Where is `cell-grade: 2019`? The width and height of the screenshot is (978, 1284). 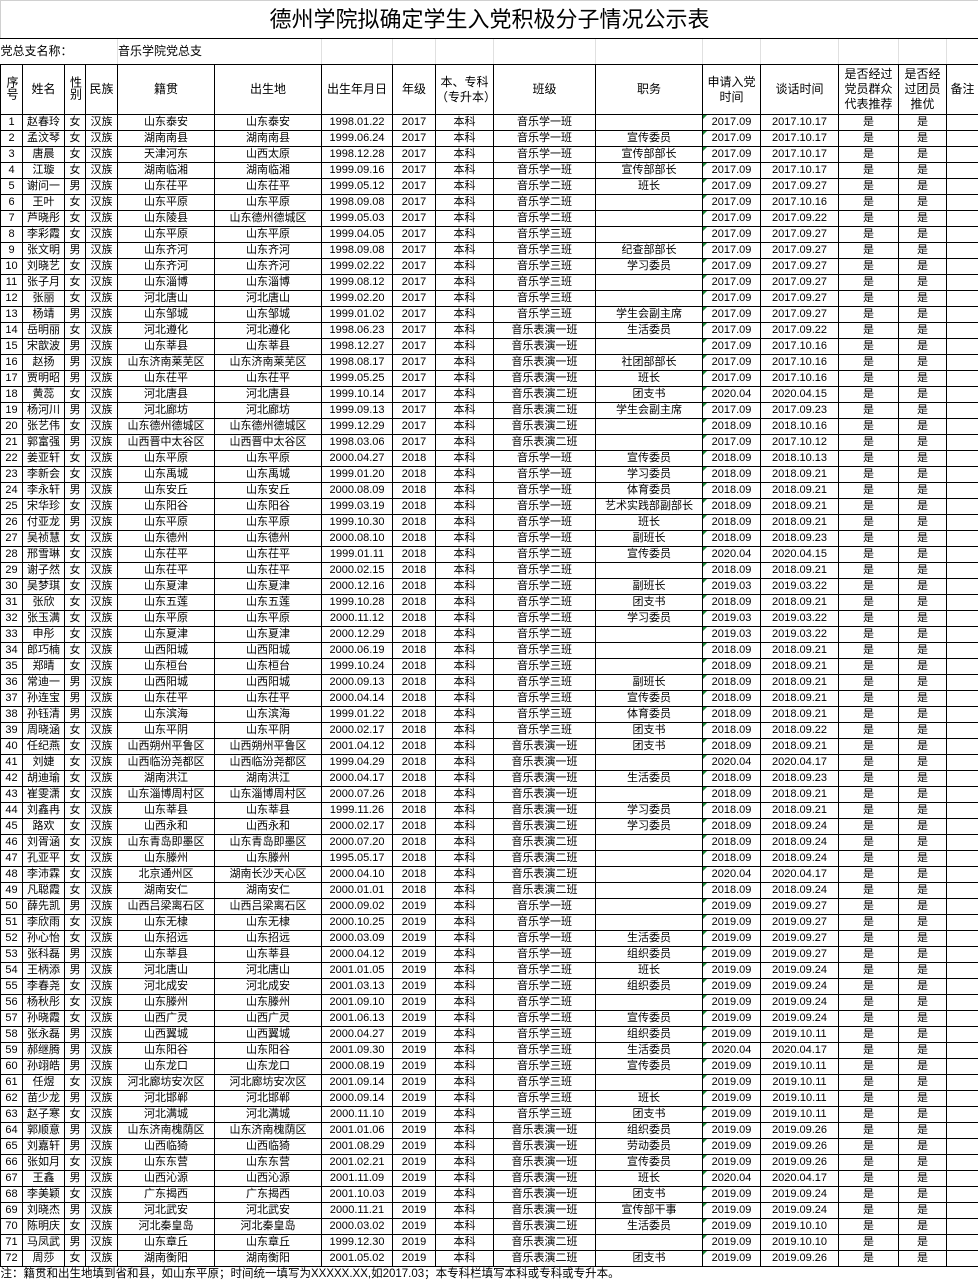
cell-grade: 2019 is located at coordinates (414, 1050).